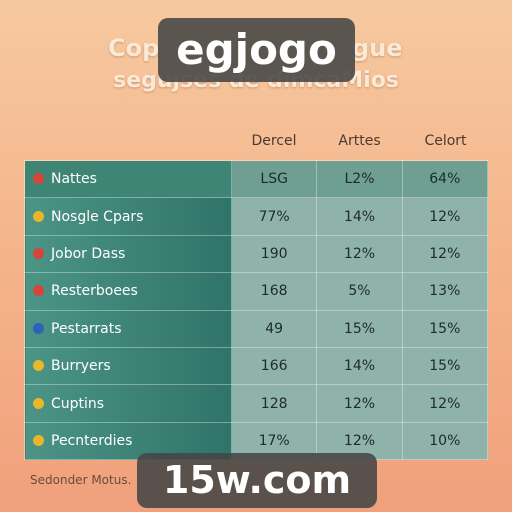 This screenshot has height=512, width=512. I want to click on row-label-cell: Nosgle Cpars, so click(128, 216).